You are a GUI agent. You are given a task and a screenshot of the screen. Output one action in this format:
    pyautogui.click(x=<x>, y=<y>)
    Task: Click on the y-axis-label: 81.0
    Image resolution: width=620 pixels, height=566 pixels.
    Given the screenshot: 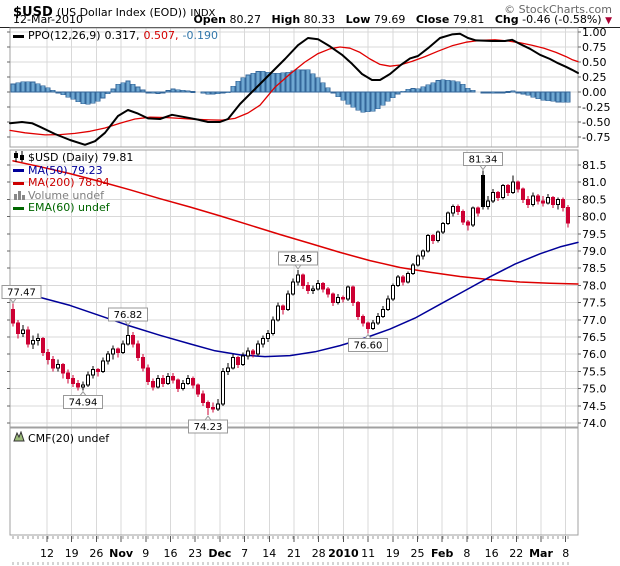 What is the action you would take?
    pyautogui.click(x=594, y=182)
    